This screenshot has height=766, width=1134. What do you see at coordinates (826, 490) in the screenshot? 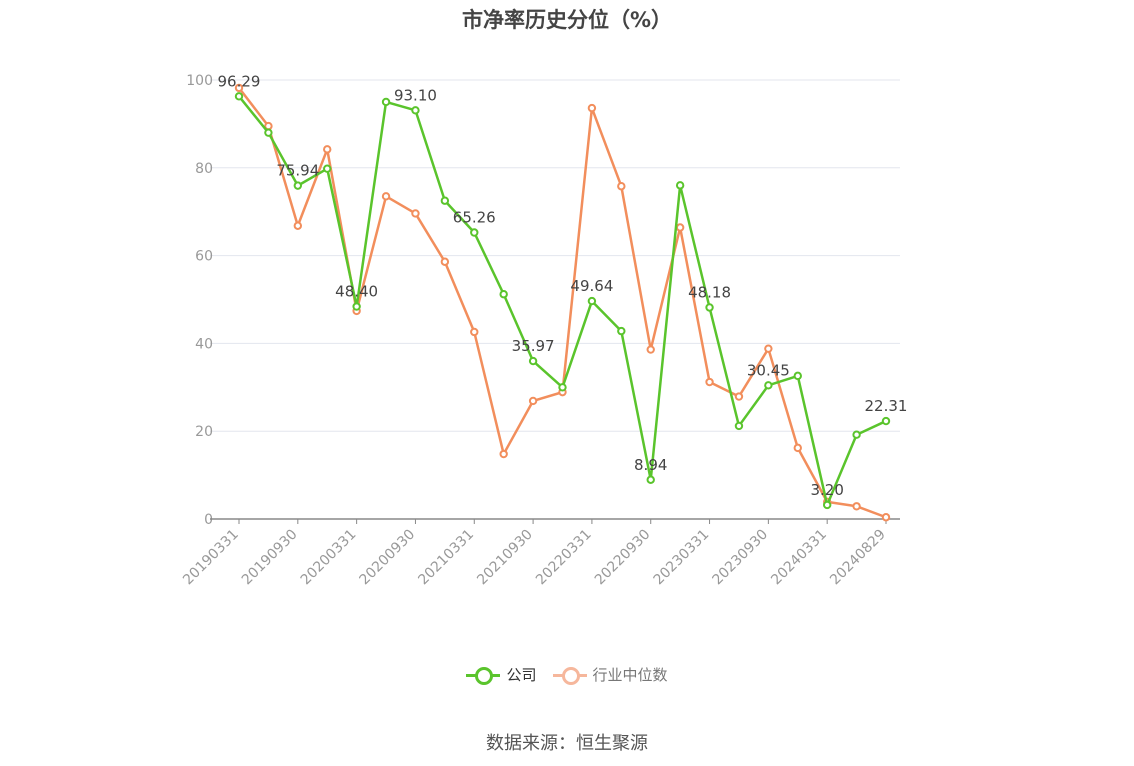
I see `data-label: 3.20` at bounding box center [826, 490].